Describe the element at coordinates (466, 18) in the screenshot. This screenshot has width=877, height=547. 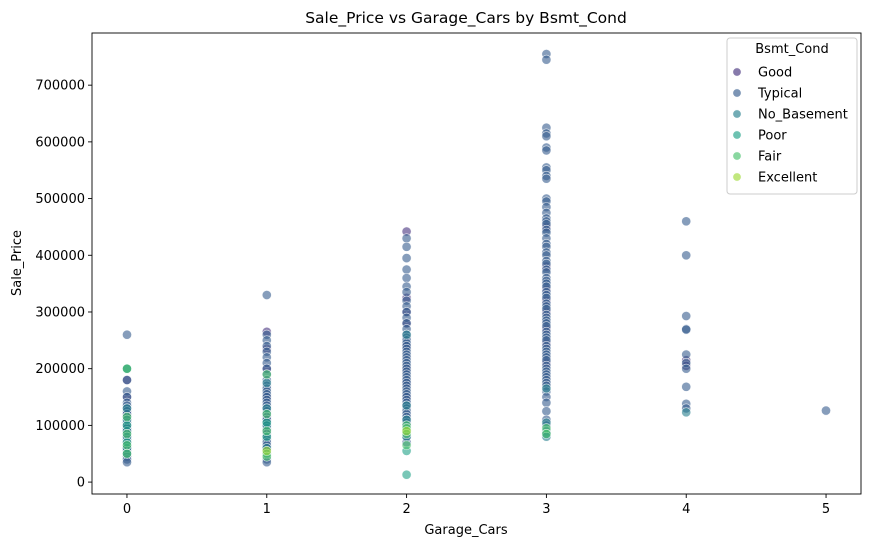
I see `chart-title: Sale_Price vs Garage_Cars by Bsmt_Cond` at that location.